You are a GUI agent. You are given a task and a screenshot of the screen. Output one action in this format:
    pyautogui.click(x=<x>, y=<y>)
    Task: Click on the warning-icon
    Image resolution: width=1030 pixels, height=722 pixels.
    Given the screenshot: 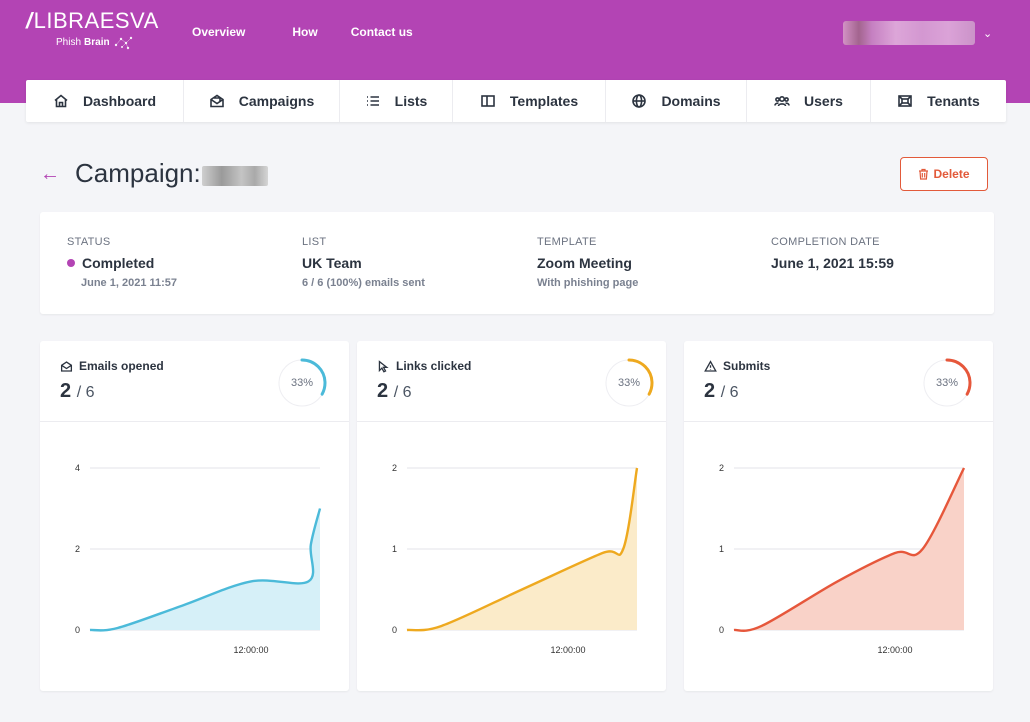 What is the action you would take?
    pyautogui.click(x=710, y=365)
    